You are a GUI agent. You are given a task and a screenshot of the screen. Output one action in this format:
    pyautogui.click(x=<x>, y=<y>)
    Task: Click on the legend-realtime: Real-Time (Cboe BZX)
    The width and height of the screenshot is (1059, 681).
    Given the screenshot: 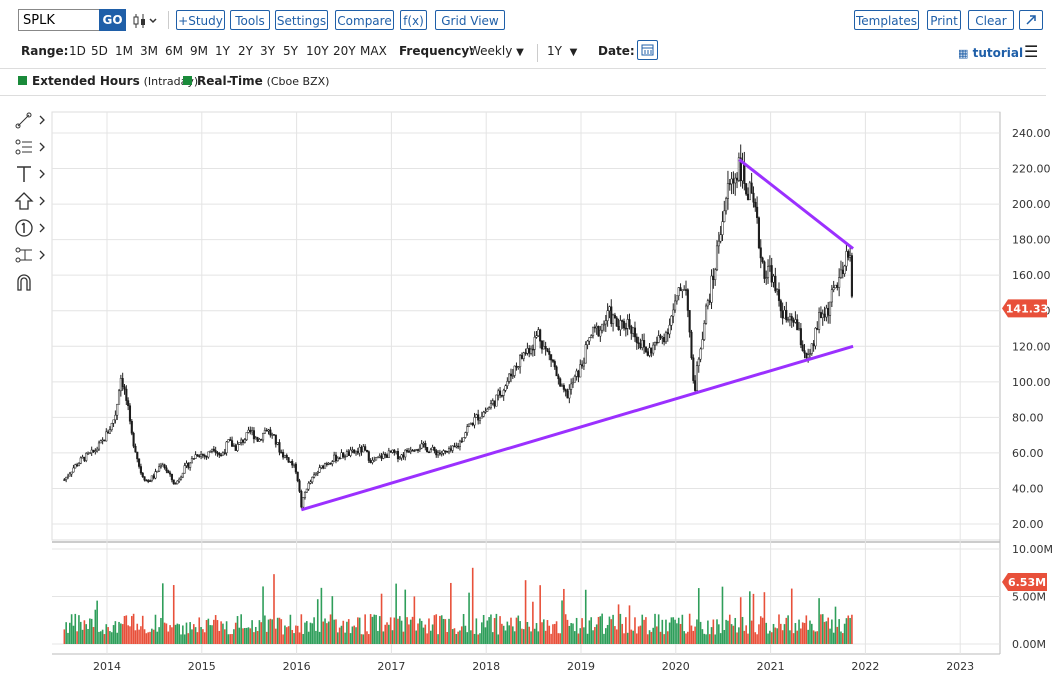 What is the action you would take?
    pyautogui.click(x=256, y=81)
    